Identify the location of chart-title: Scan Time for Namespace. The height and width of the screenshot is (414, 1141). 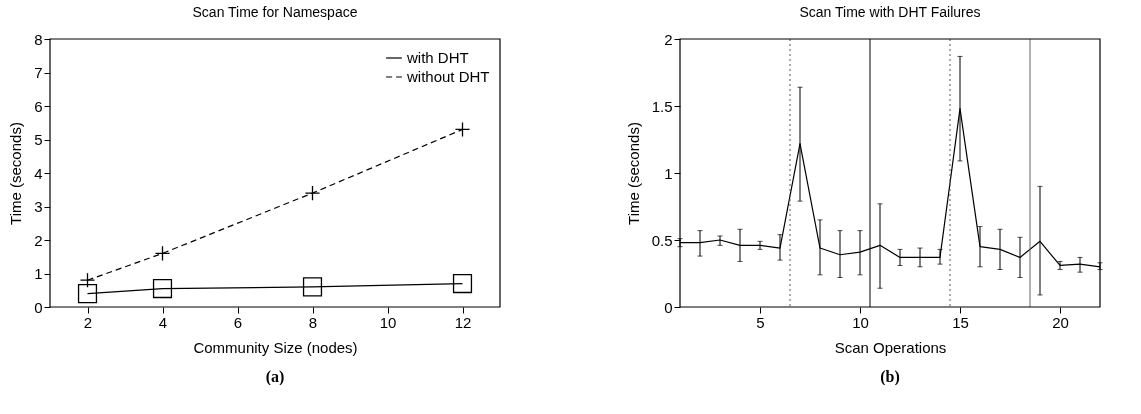
(275, 12).